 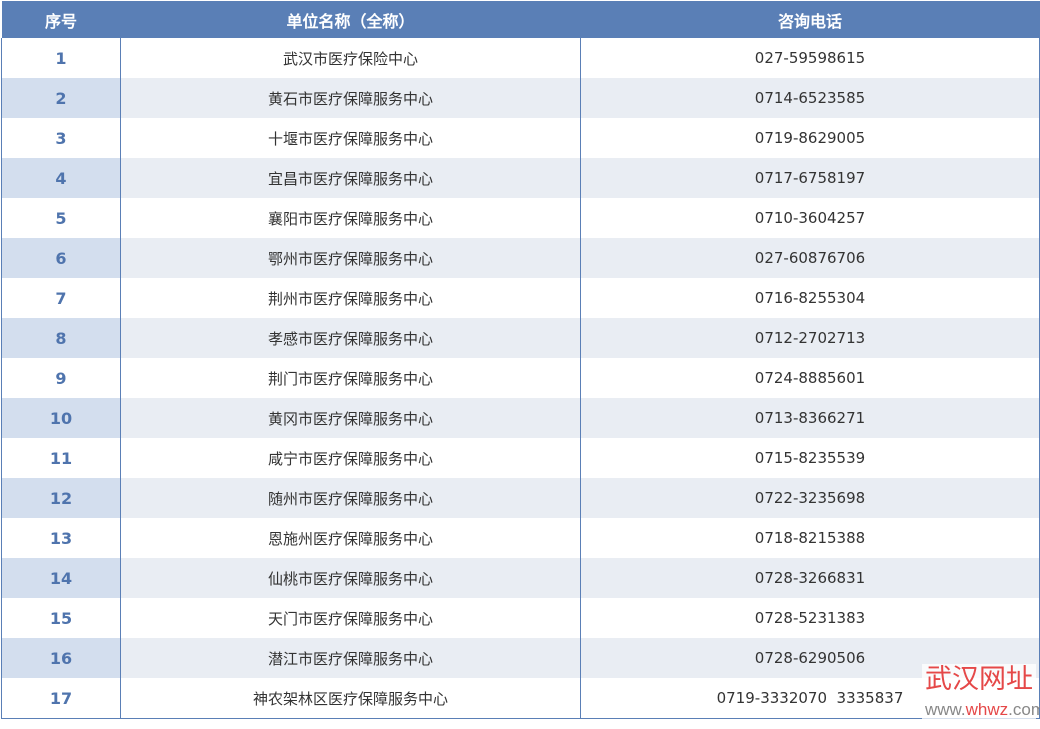 What do you see at coordinates (810, 298) in the screenshot?
I see `cell-phone: 0716-8255304` at bounding box center [810, 298].